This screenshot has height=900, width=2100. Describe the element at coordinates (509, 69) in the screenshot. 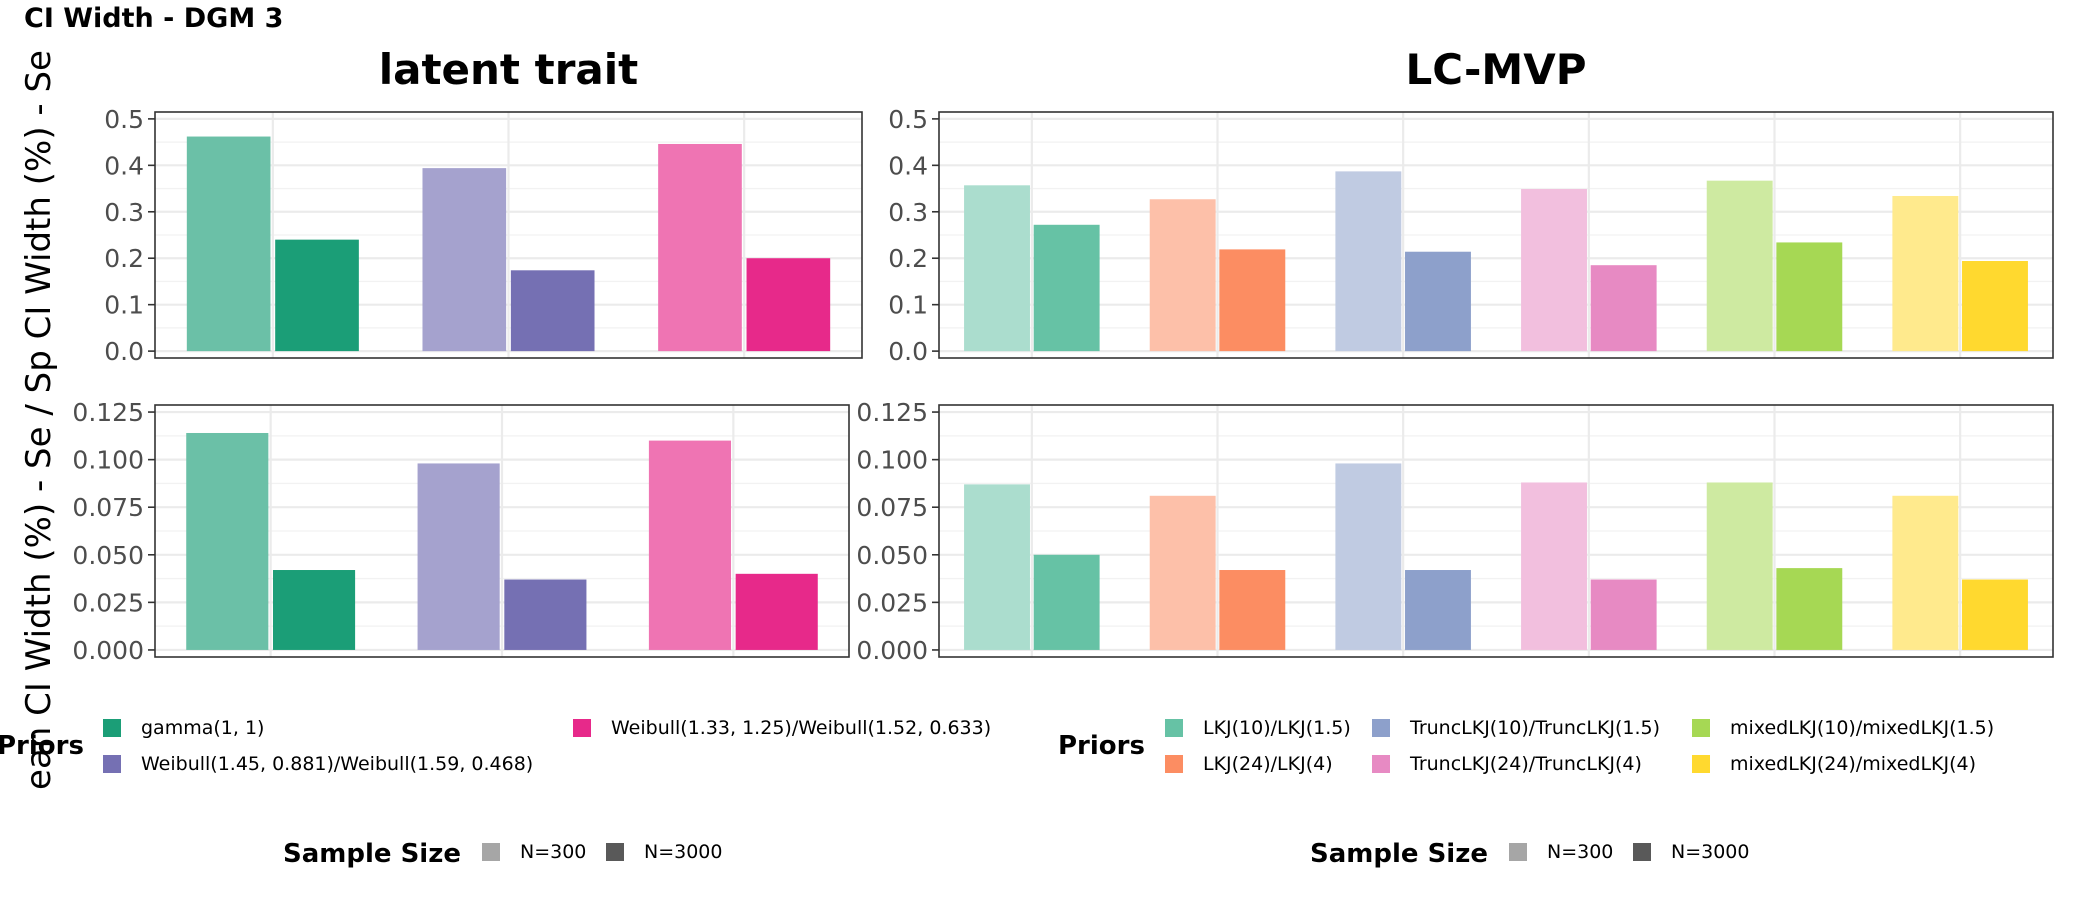

I see `panel-title: latent trait` at that location.